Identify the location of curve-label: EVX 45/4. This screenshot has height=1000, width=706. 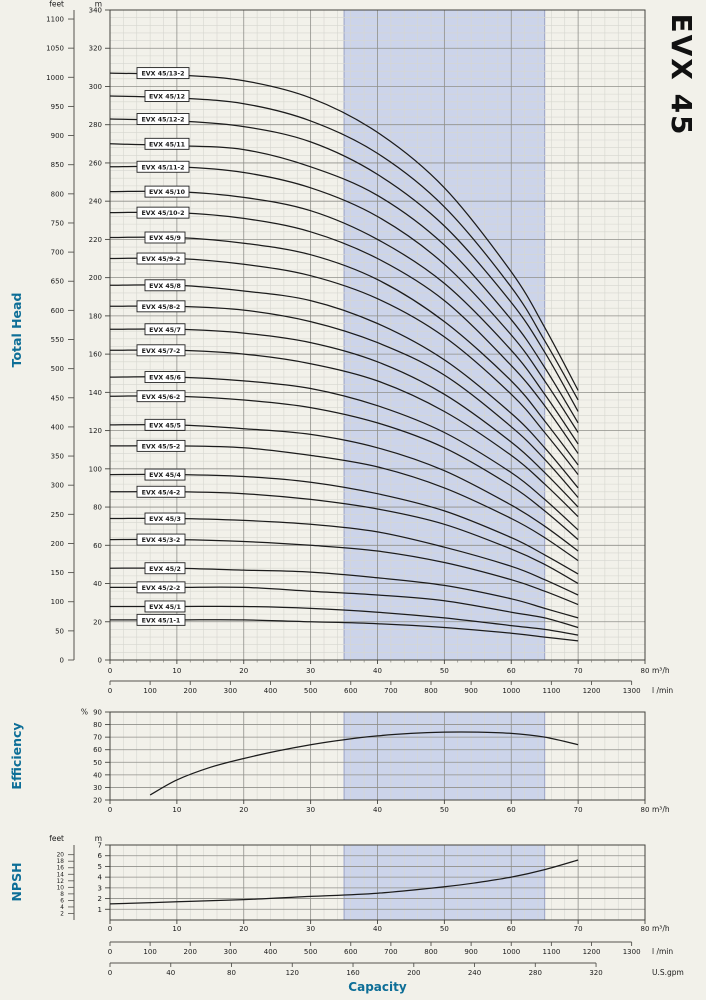
(165, 475).